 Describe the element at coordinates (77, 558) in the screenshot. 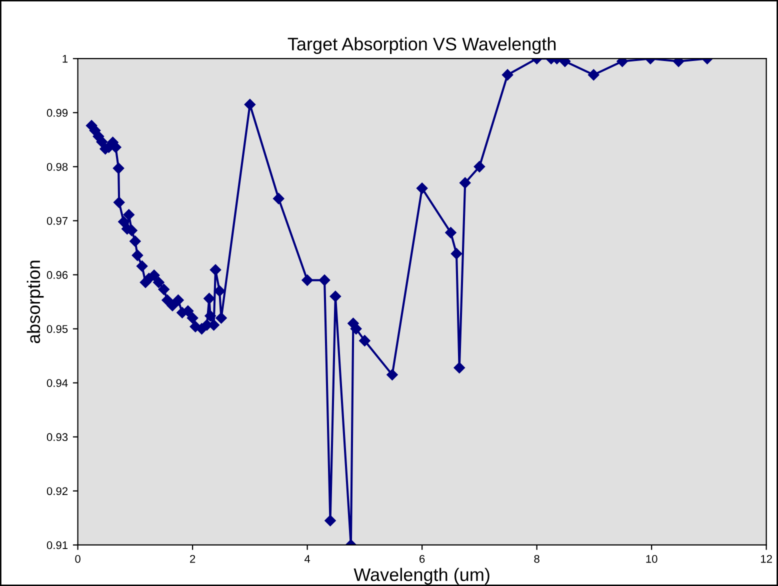

I see `x-tick-label: 0` at that location.